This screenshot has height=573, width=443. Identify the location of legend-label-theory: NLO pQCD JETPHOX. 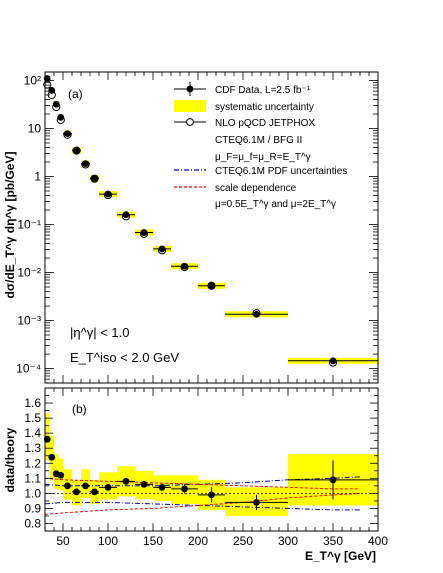
(265, 123).